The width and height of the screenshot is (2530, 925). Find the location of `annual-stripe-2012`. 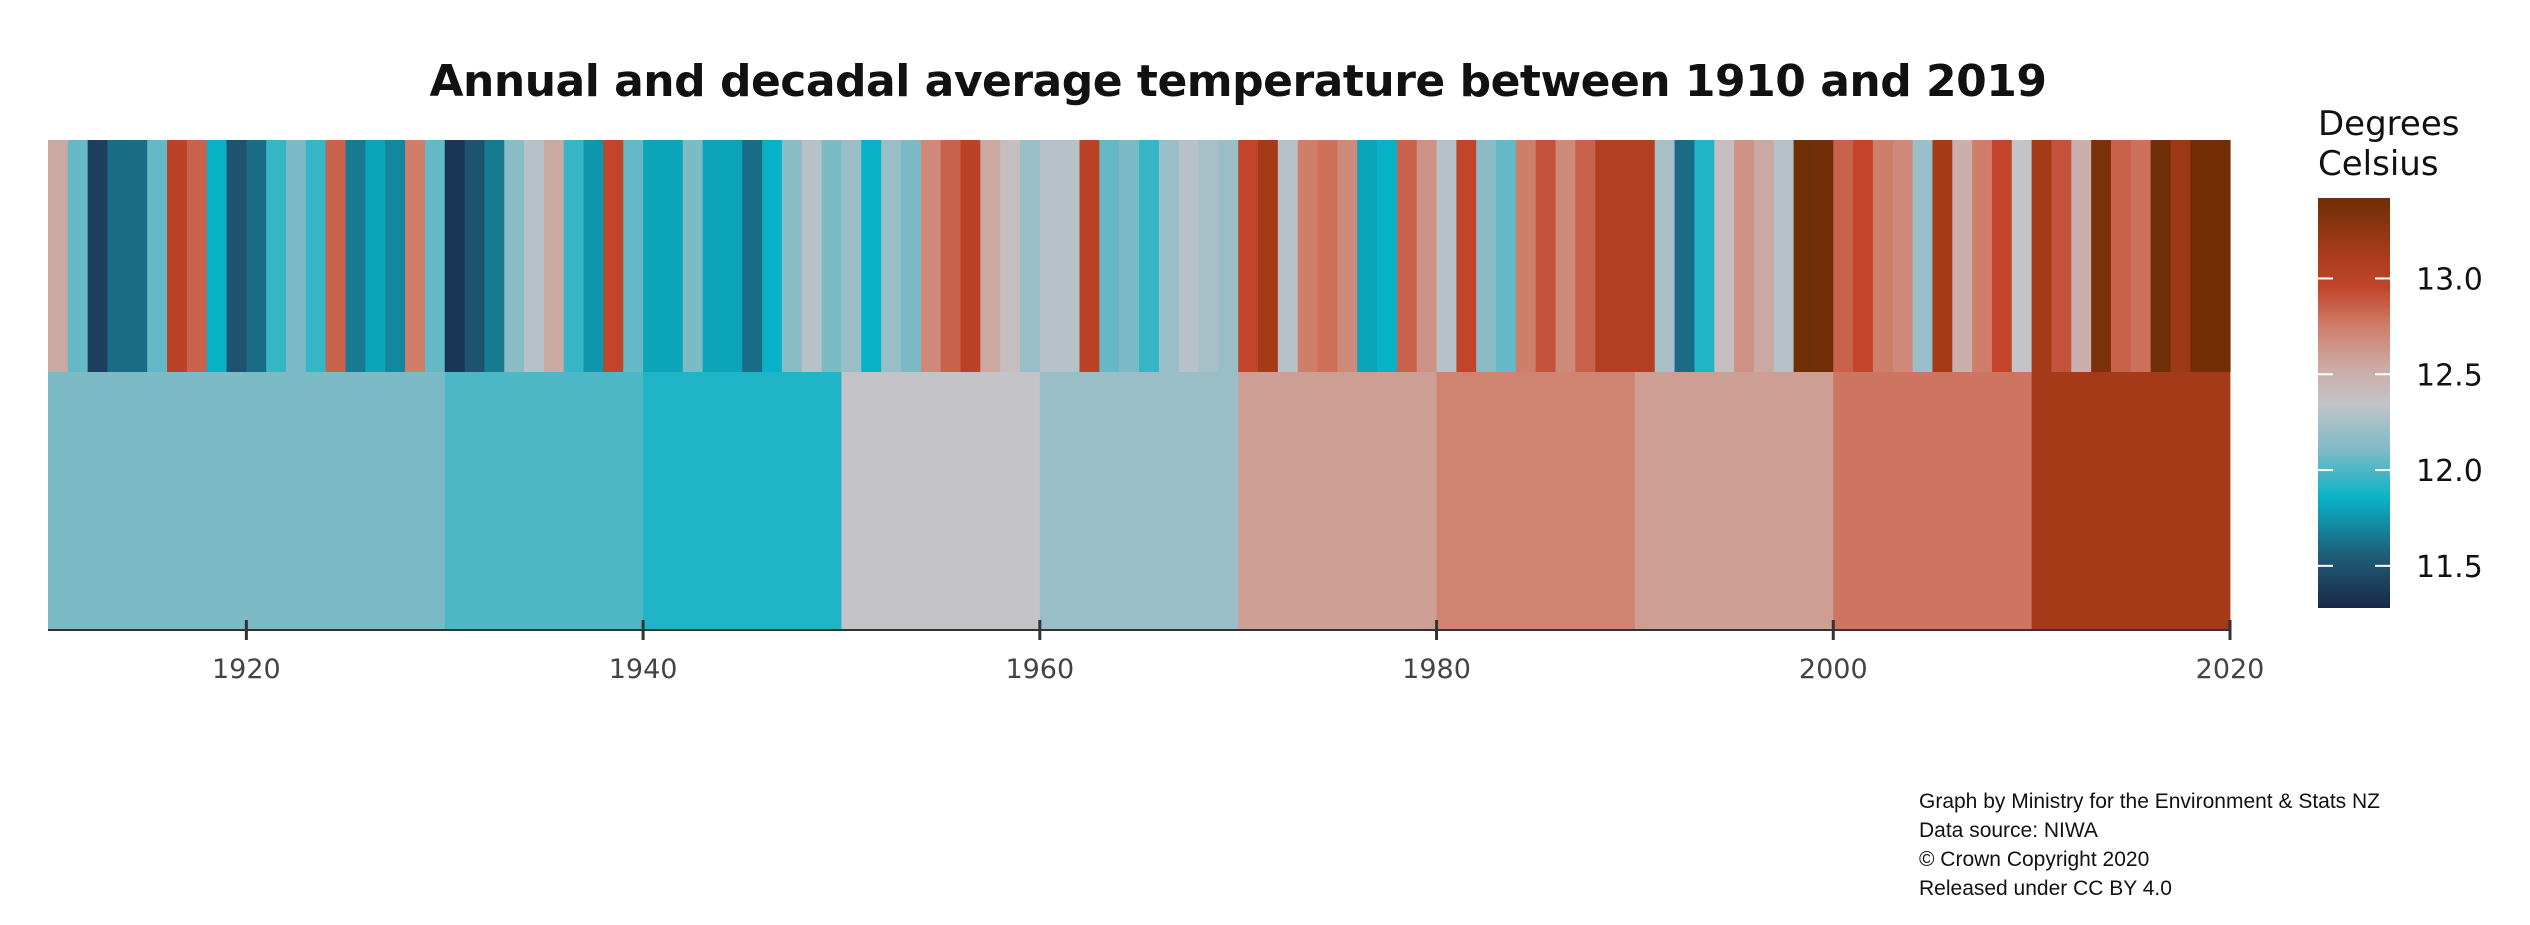

annual-stripe-2012 is located at coordinates (2081, 256).